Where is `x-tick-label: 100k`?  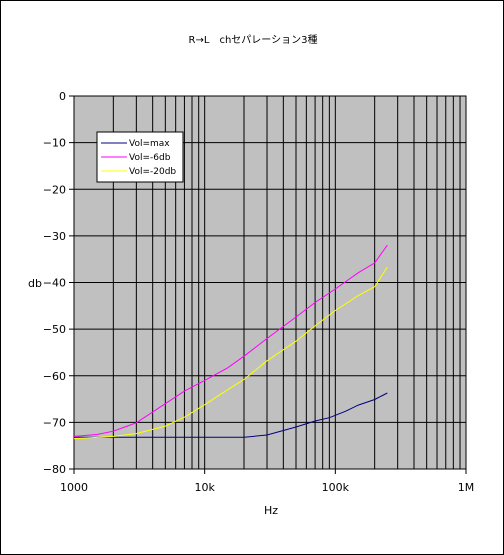 x-tick-label: 100k is located at coordinates (336, 487).